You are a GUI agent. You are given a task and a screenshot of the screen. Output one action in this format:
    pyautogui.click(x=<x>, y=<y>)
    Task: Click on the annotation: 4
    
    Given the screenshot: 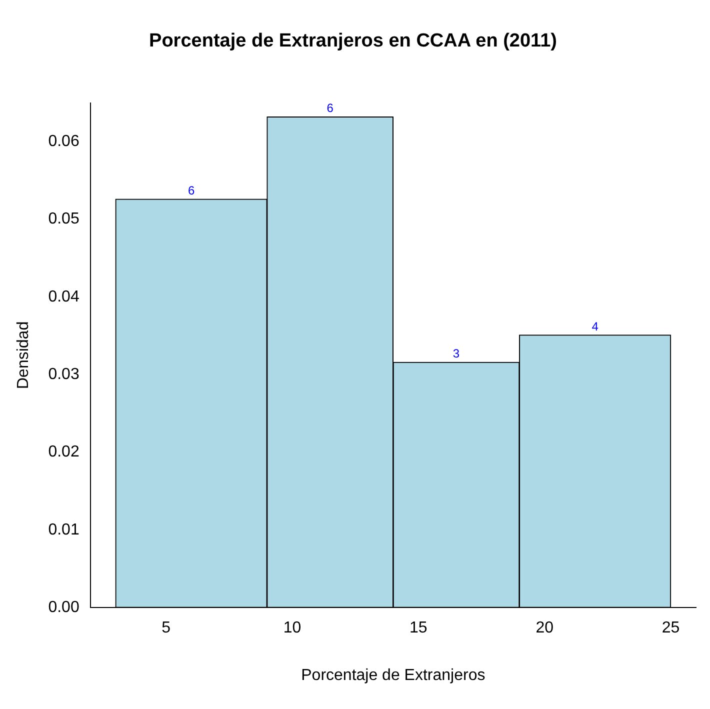 What is the action you would take?
    pyautogui.click(x=595, y=326)
    